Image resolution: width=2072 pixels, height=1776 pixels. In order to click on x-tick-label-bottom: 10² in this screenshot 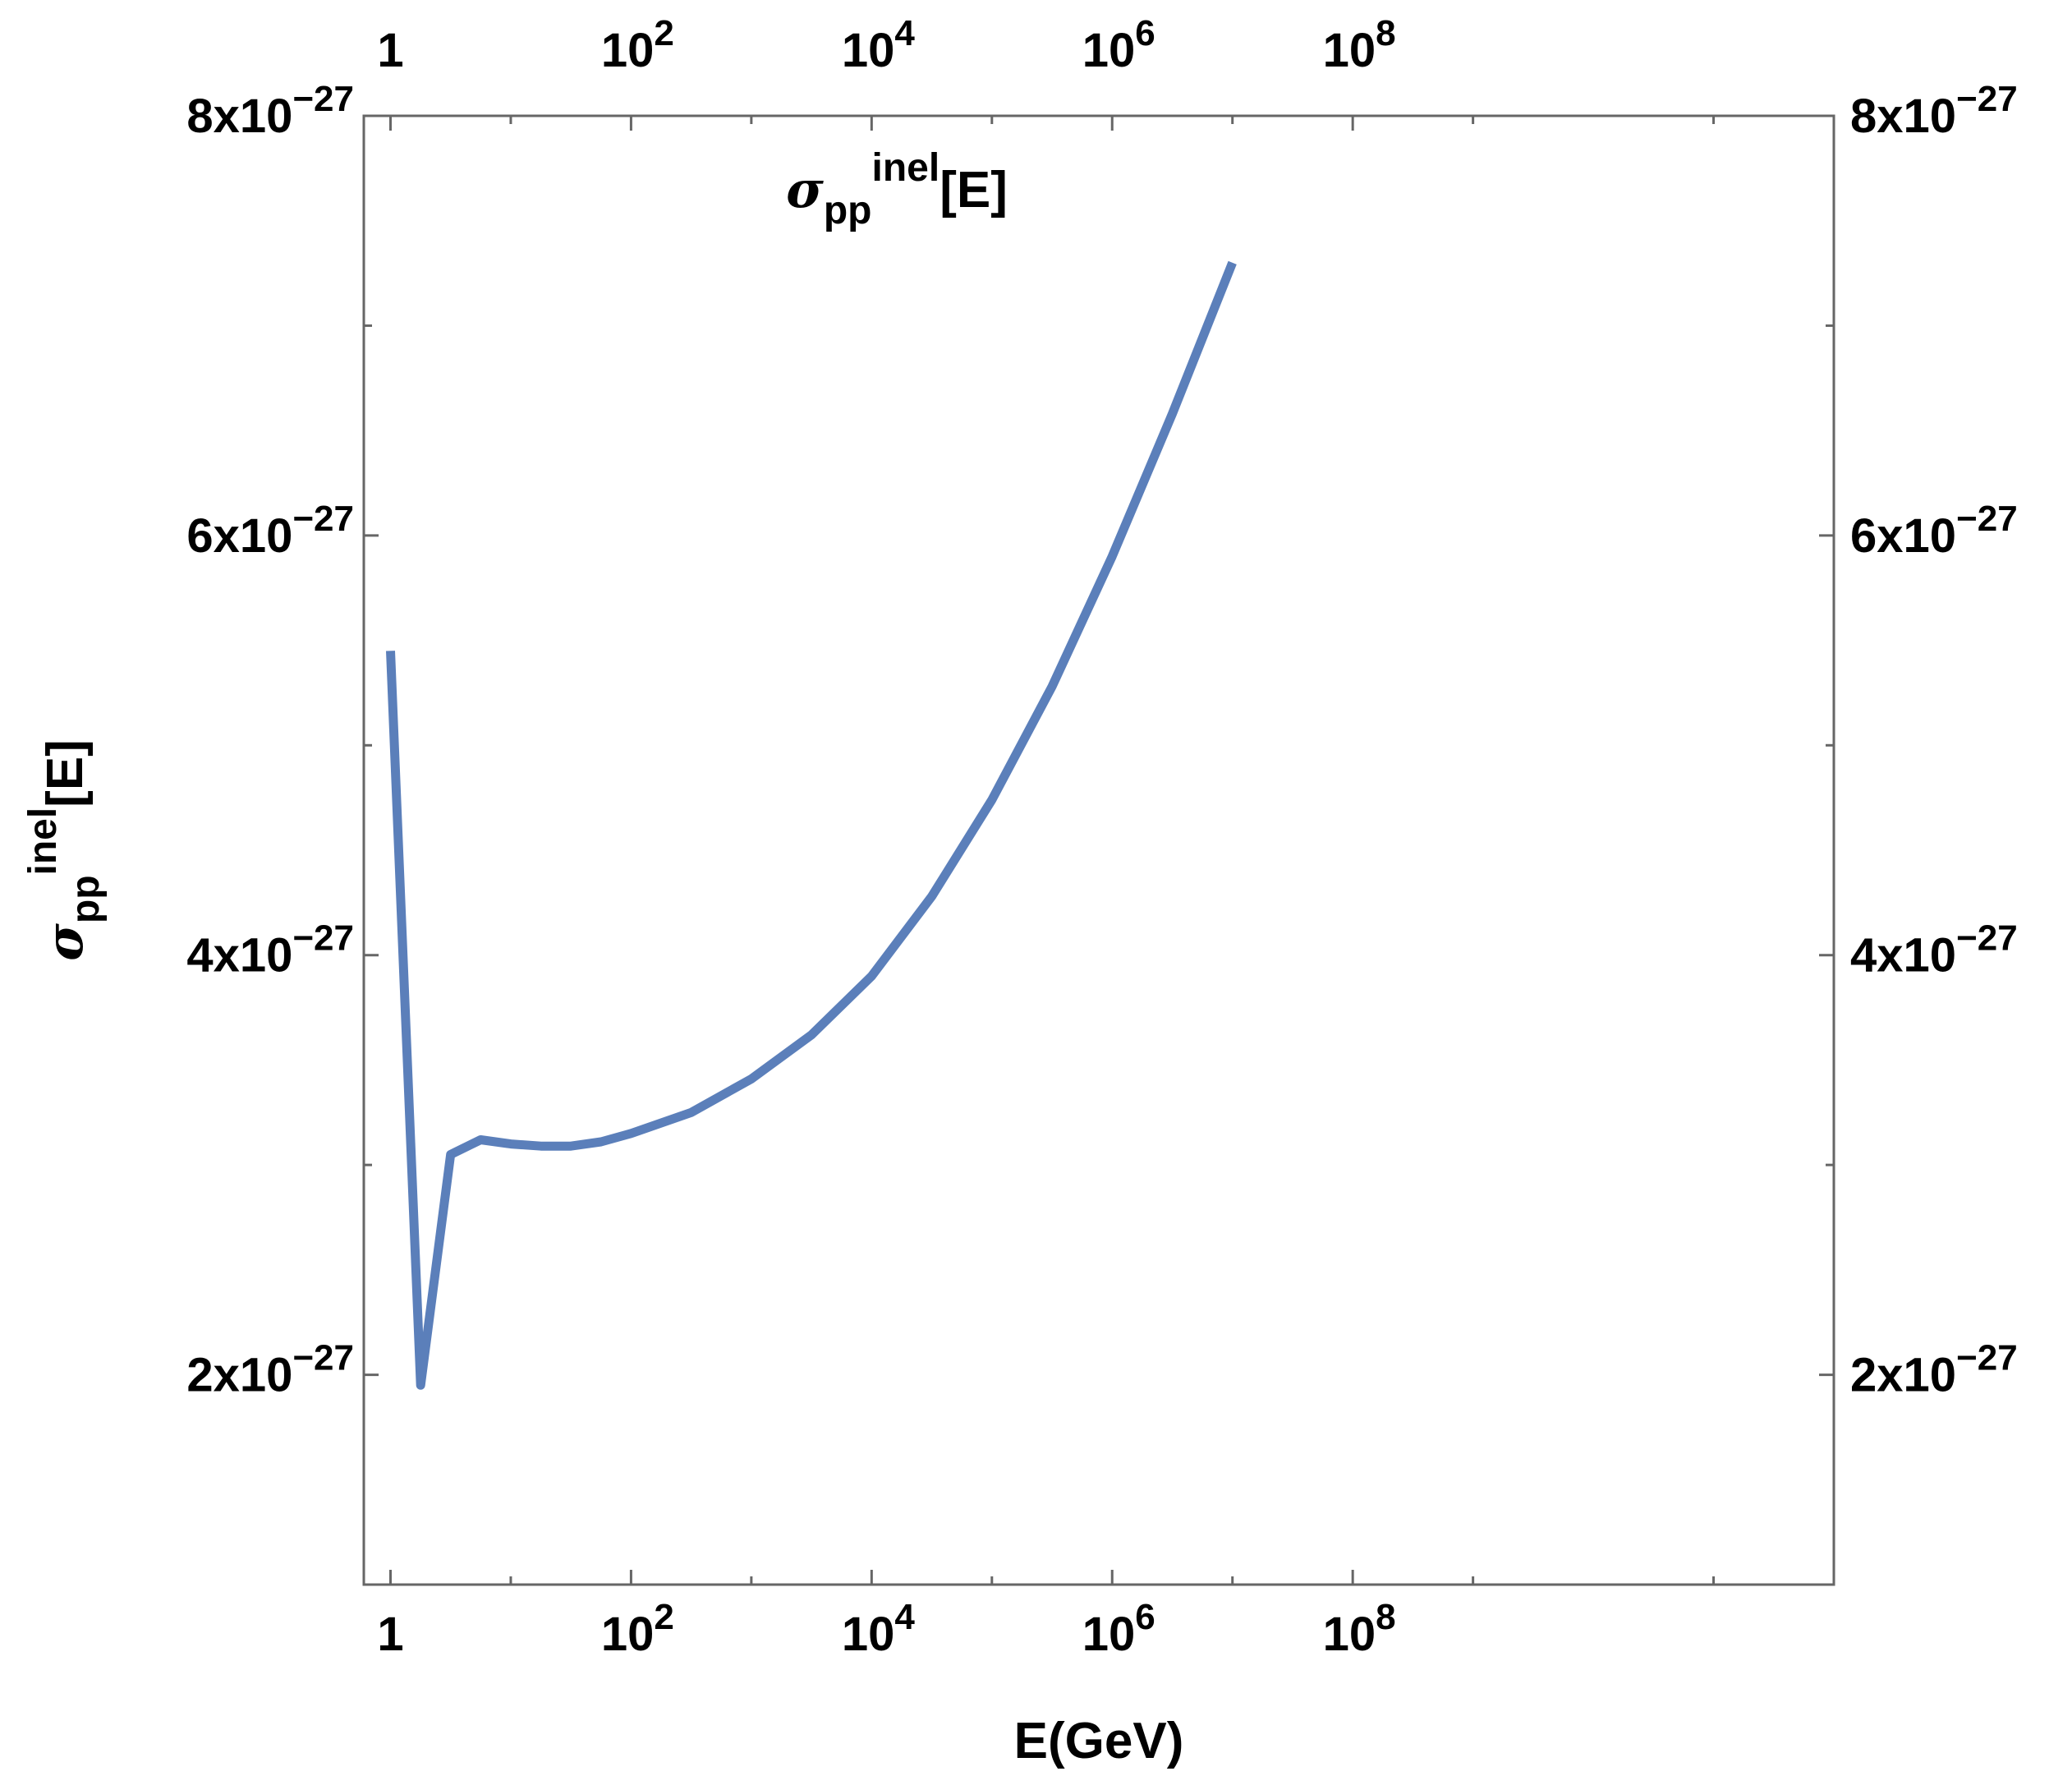, I will do `click(638, 1629)`.